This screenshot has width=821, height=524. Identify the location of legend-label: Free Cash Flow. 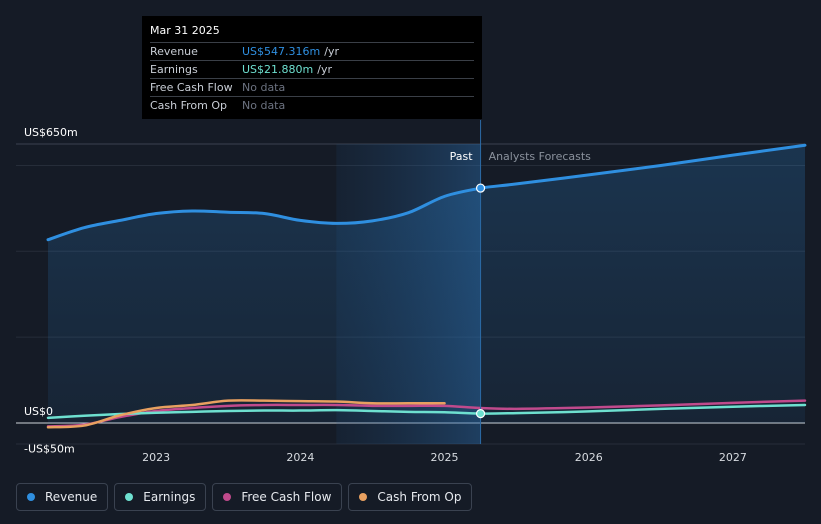
(286, 497).